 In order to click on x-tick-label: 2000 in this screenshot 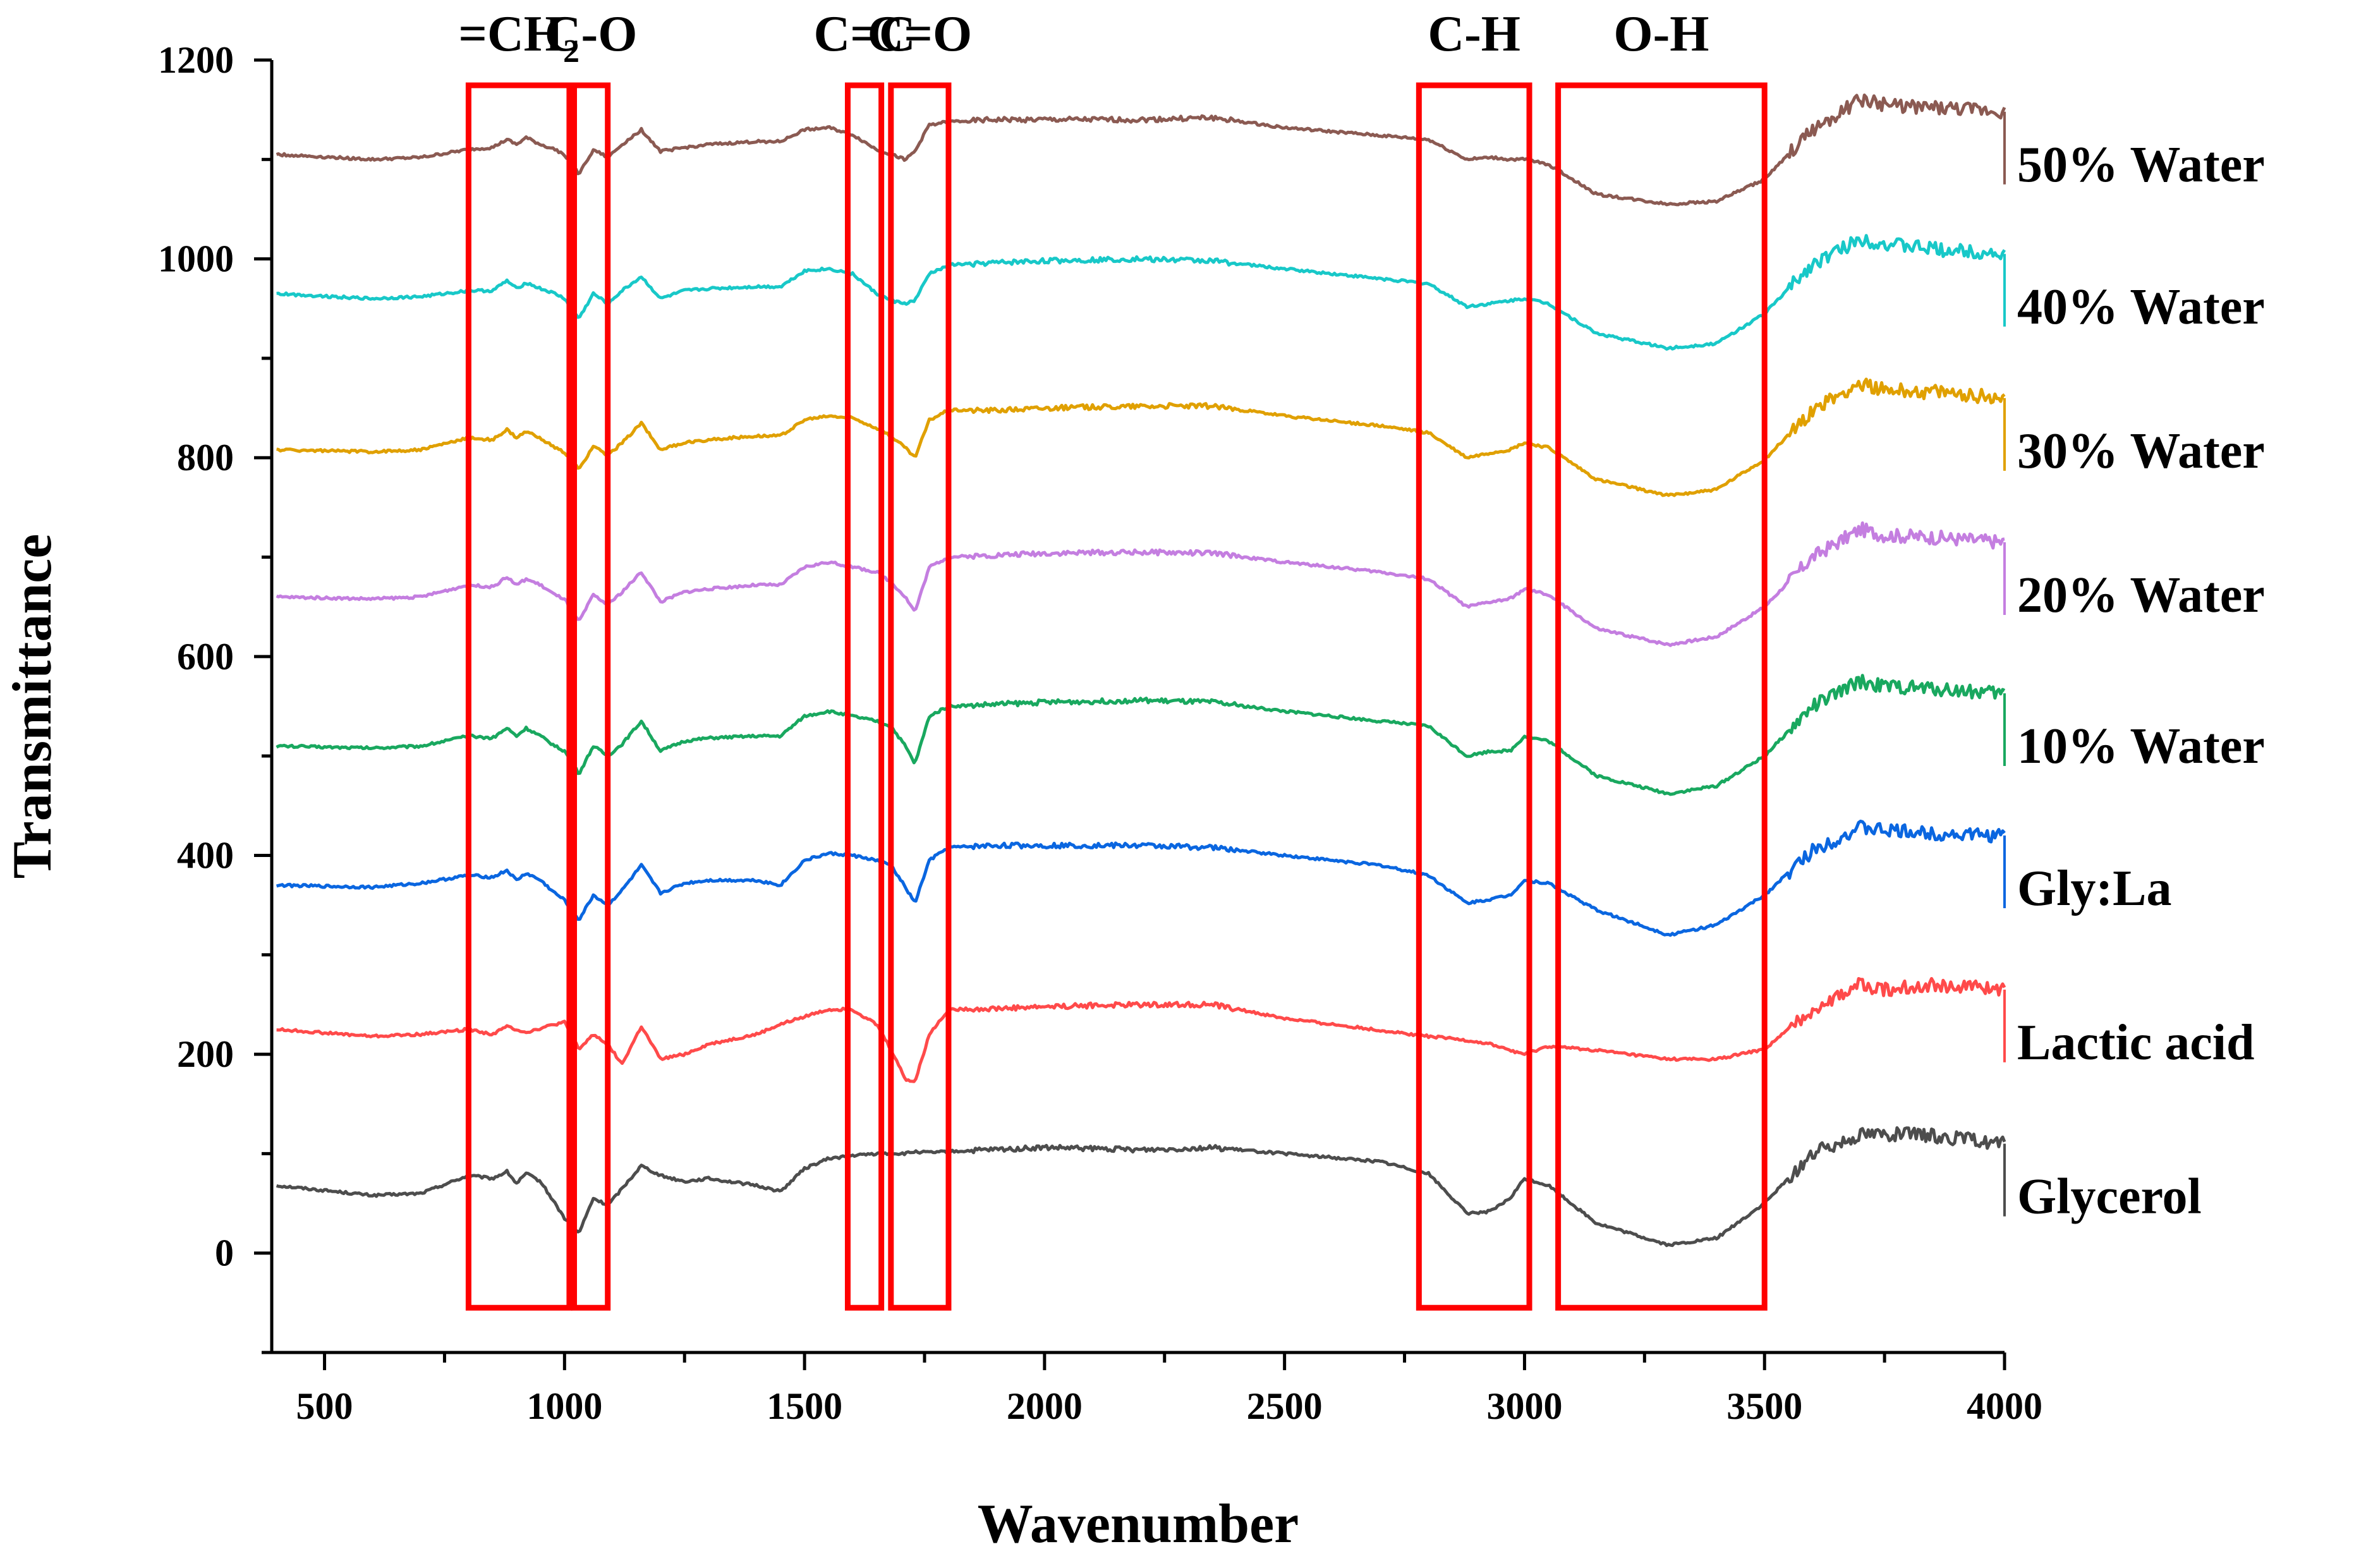, I will do `click(1045, 1406)`.